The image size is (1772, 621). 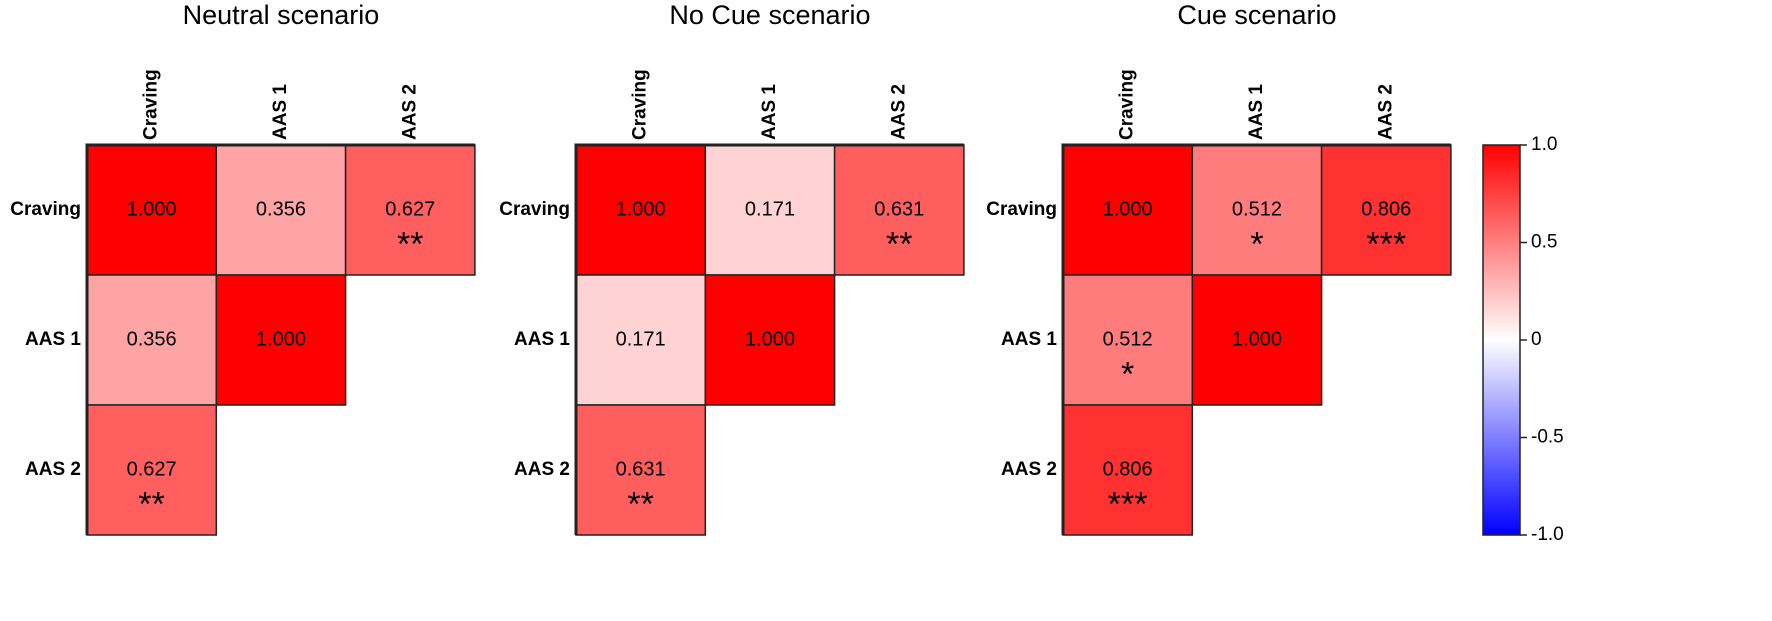 I want to click on colorbar, so click(x=1501, y=340).